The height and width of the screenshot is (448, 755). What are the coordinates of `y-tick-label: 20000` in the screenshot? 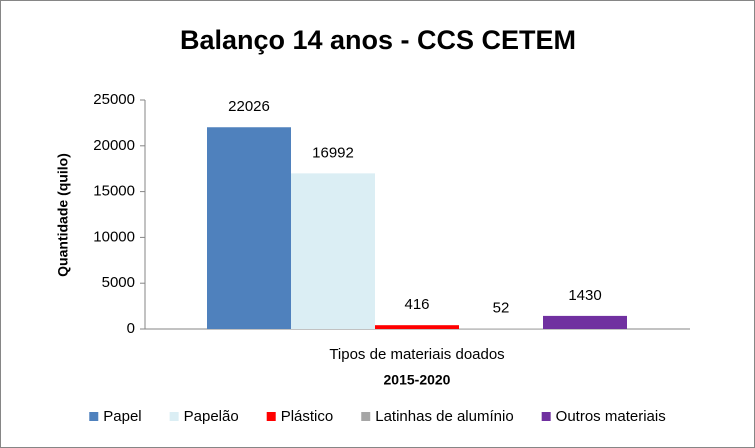 It's located at (114, 145).